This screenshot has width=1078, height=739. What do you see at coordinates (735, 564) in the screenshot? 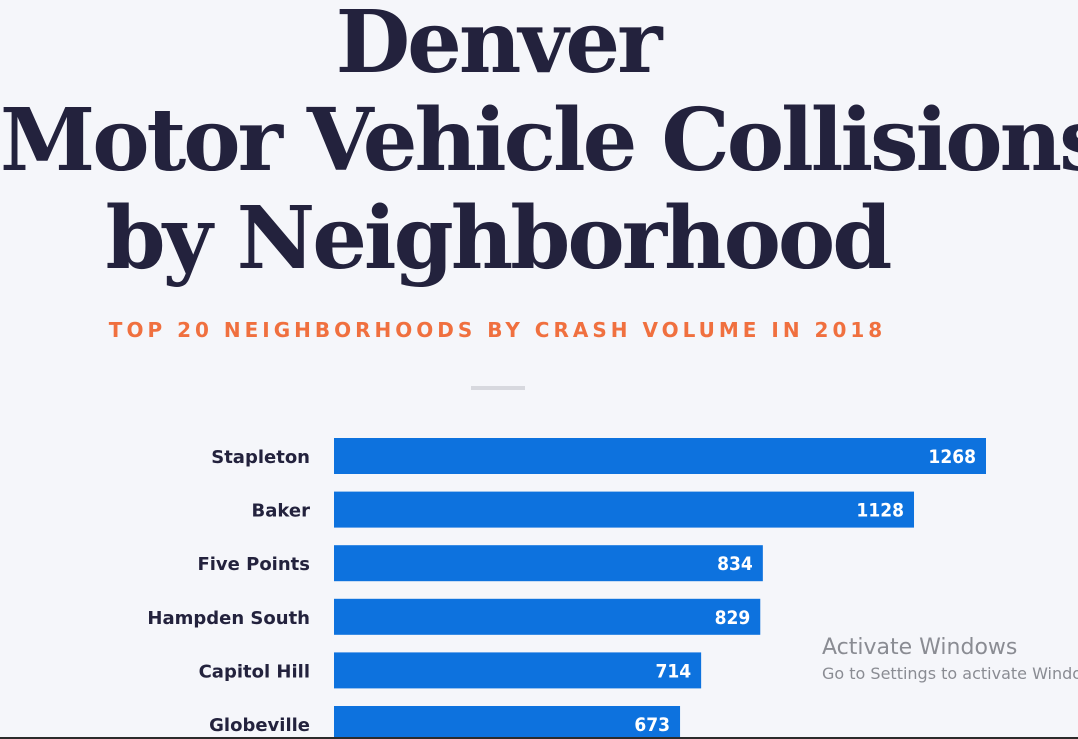
I see `value-label: 834` at bounding box center [735, 564].